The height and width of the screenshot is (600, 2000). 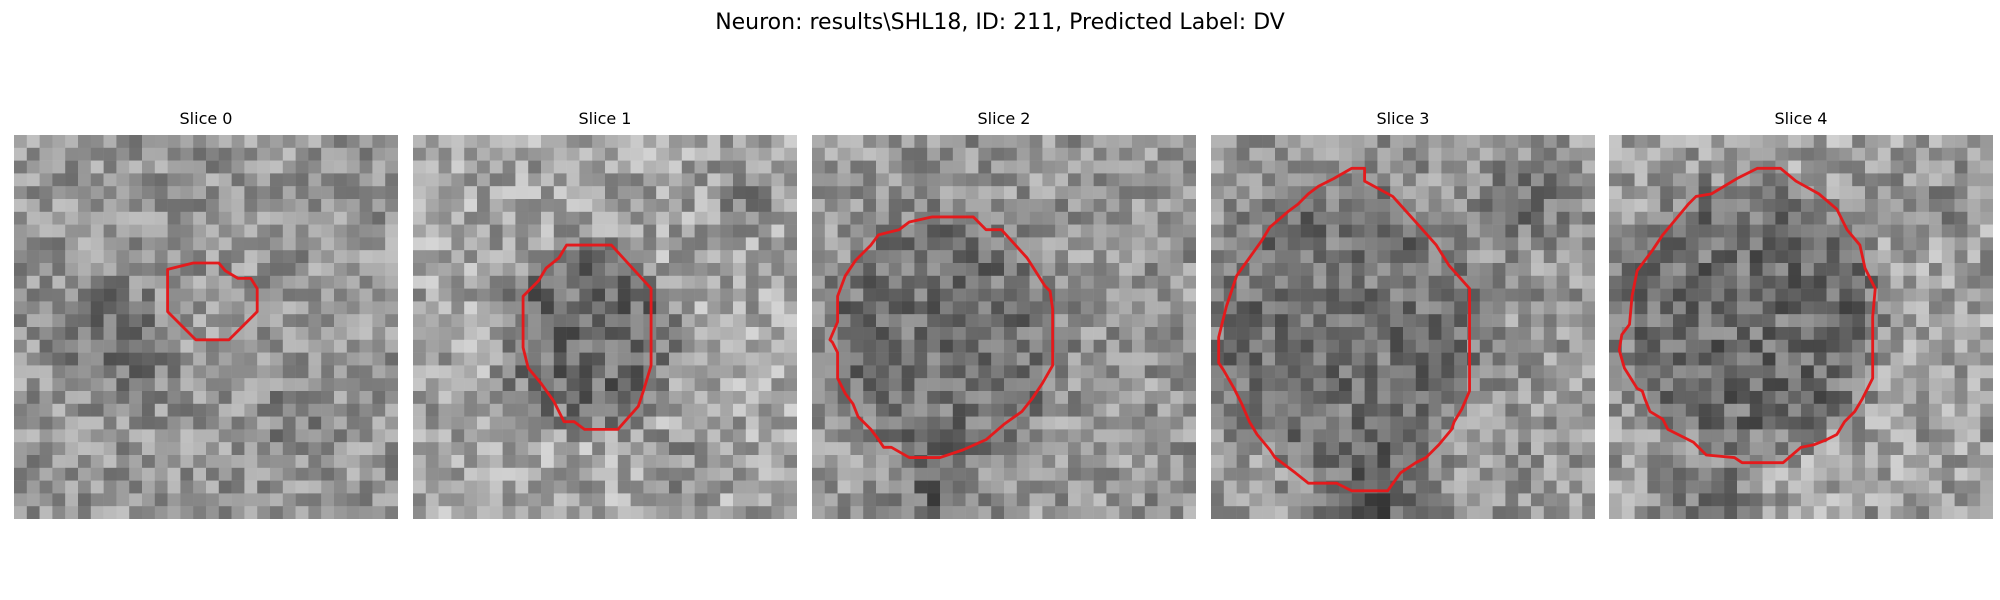 I want to click on slice-panel-3: Slice 3, so click(x=1403, y=313).